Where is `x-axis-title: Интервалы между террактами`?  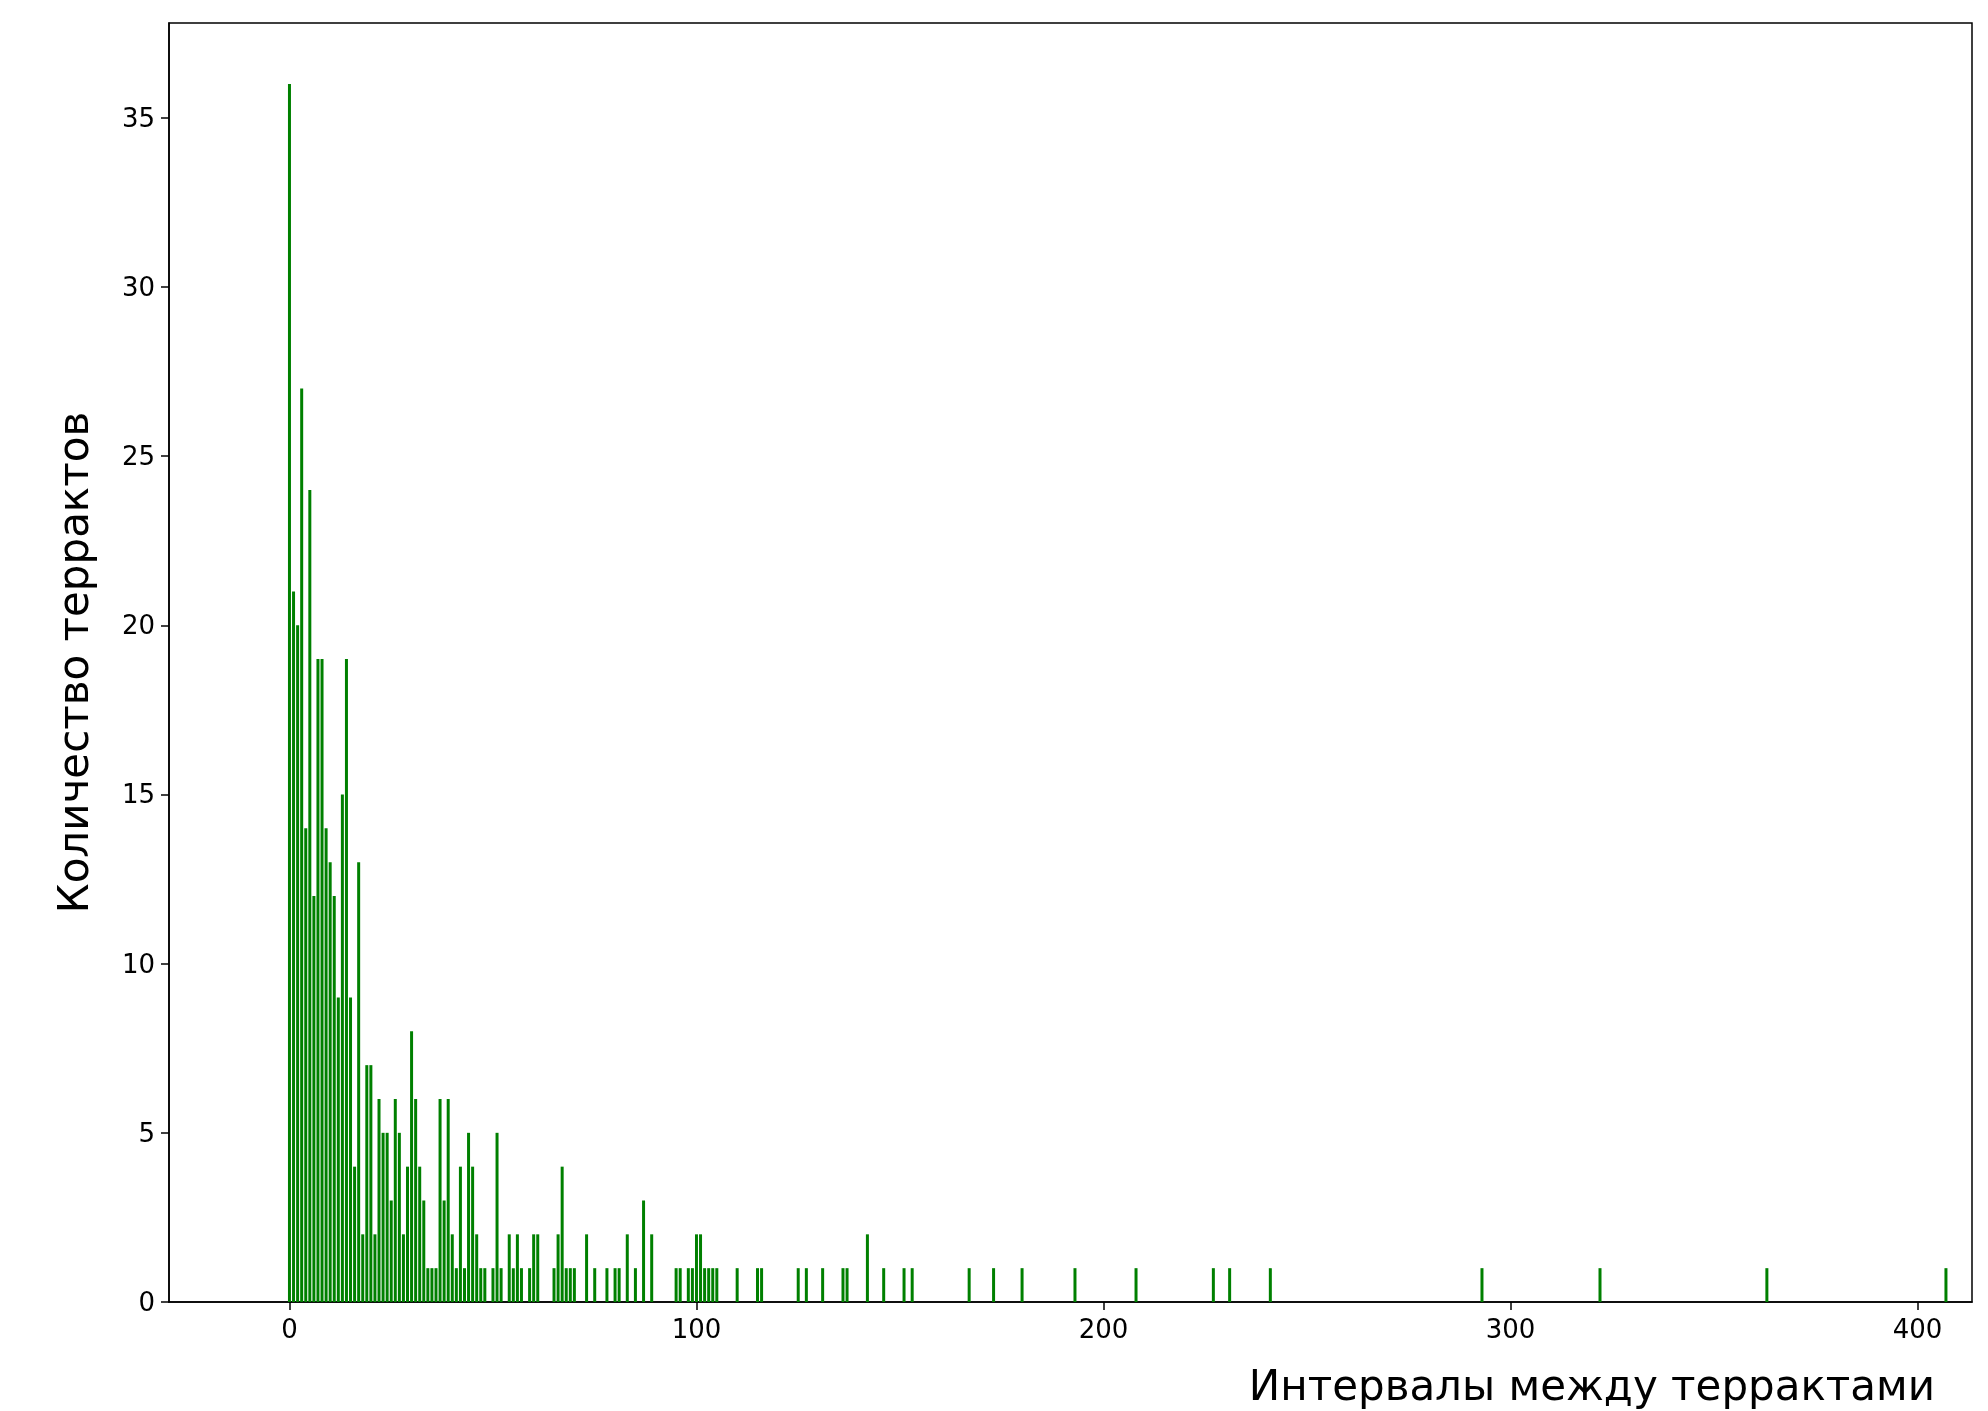
x-axis-title: Интервалы между террактами is located at coordinates (1592, 1385).